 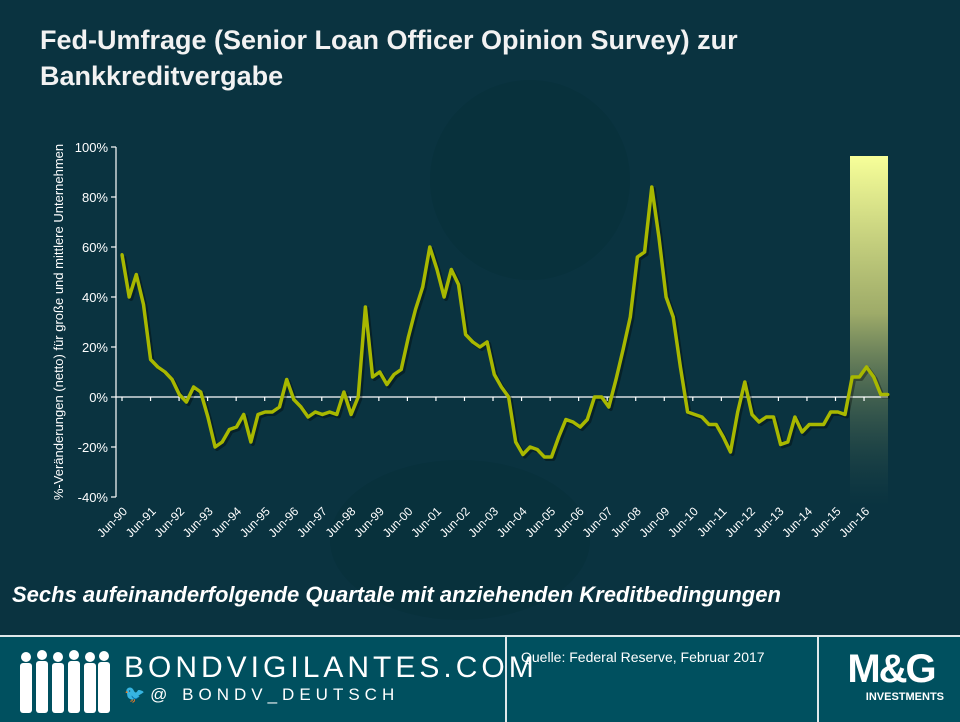 I want to click on x-tick-label: Jun-91, so click(x=141, y=522).